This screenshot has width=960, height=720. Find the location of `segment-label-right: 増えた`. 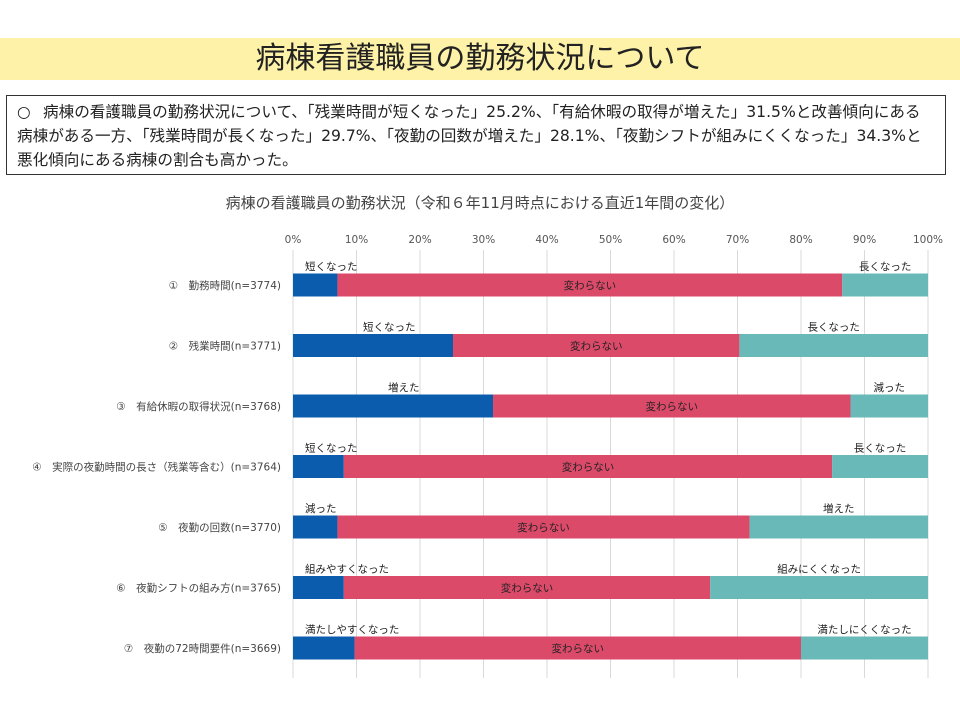

segment-label-right: 増えた is located at coordinates (839, 508).